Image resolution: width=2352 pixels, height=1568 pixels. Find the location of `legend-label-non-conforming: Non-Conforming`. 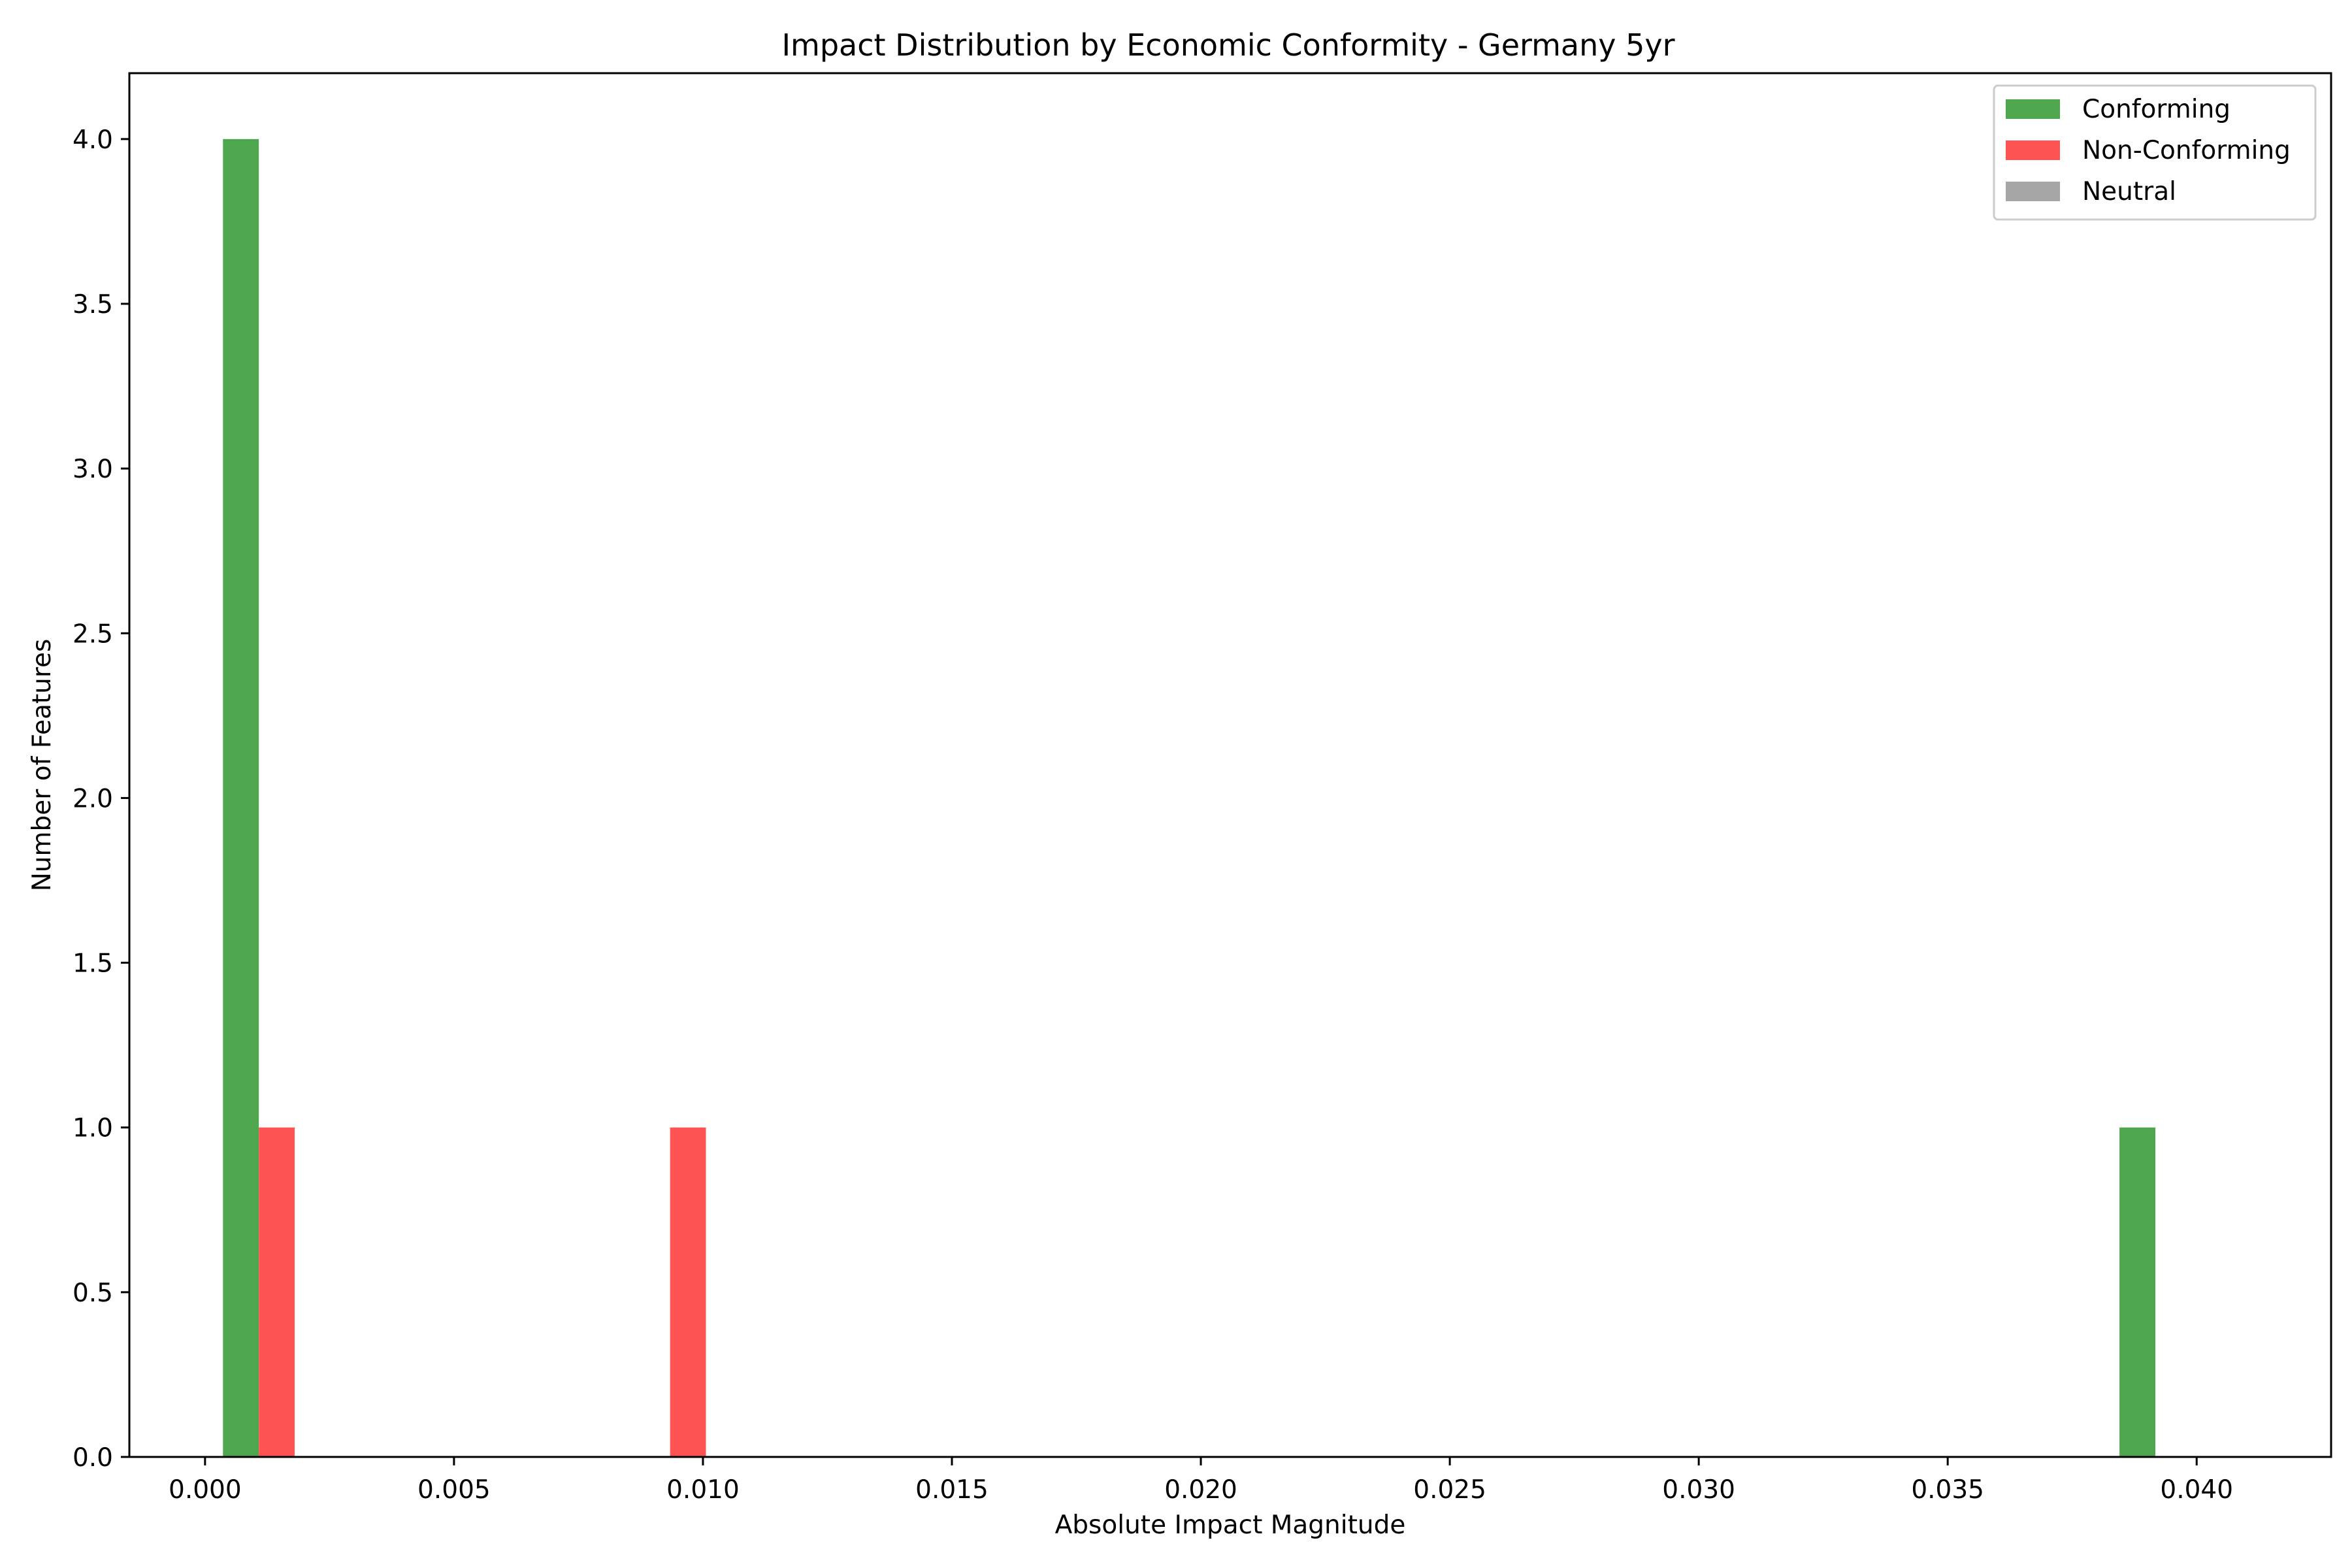

legend-label-non-conforming: Non-Conforming is located at coordinates (2186, 150).